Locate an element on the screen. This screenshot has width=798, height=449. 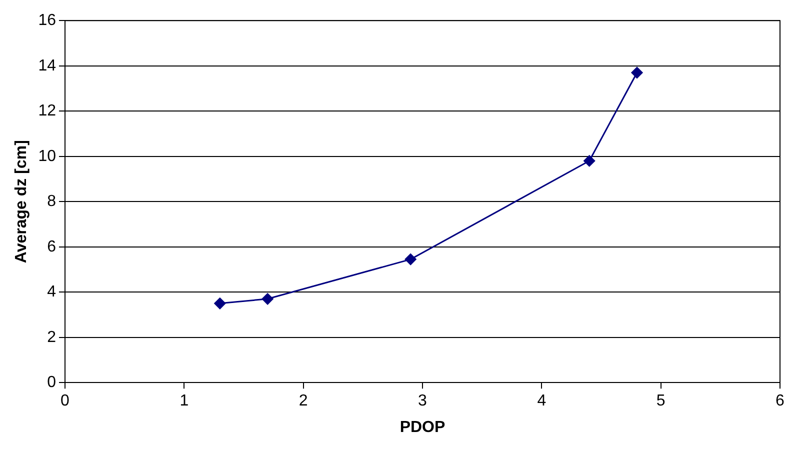
y-tick-label: 16 is located at coordinates (47, 21).